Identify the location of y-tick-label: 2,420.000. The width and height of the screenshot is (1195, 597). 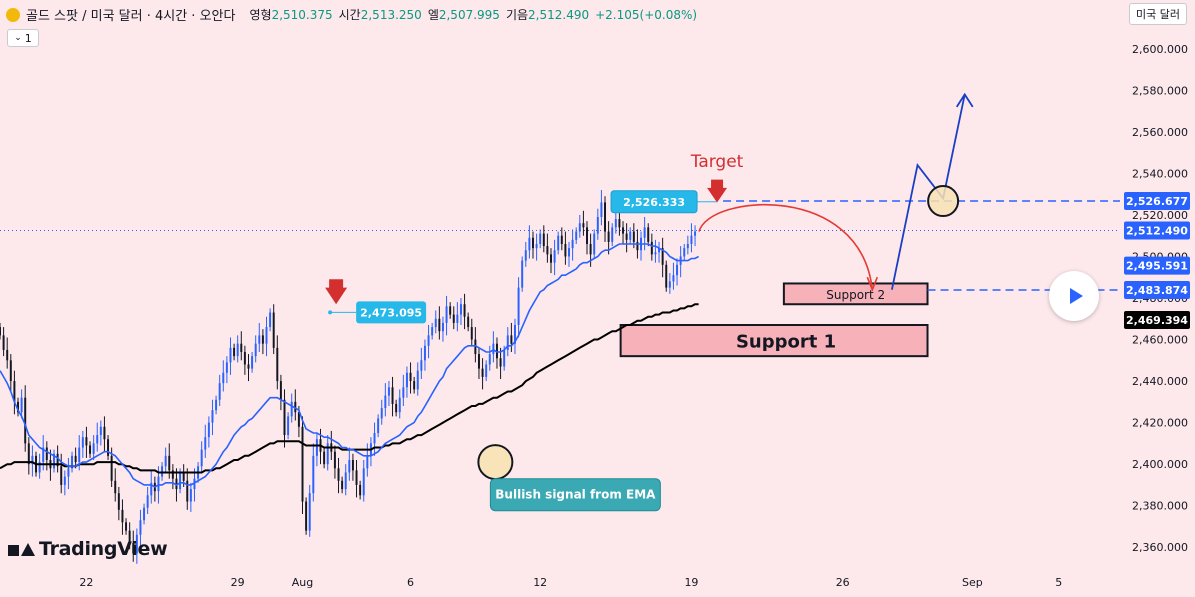
(1160, 423).